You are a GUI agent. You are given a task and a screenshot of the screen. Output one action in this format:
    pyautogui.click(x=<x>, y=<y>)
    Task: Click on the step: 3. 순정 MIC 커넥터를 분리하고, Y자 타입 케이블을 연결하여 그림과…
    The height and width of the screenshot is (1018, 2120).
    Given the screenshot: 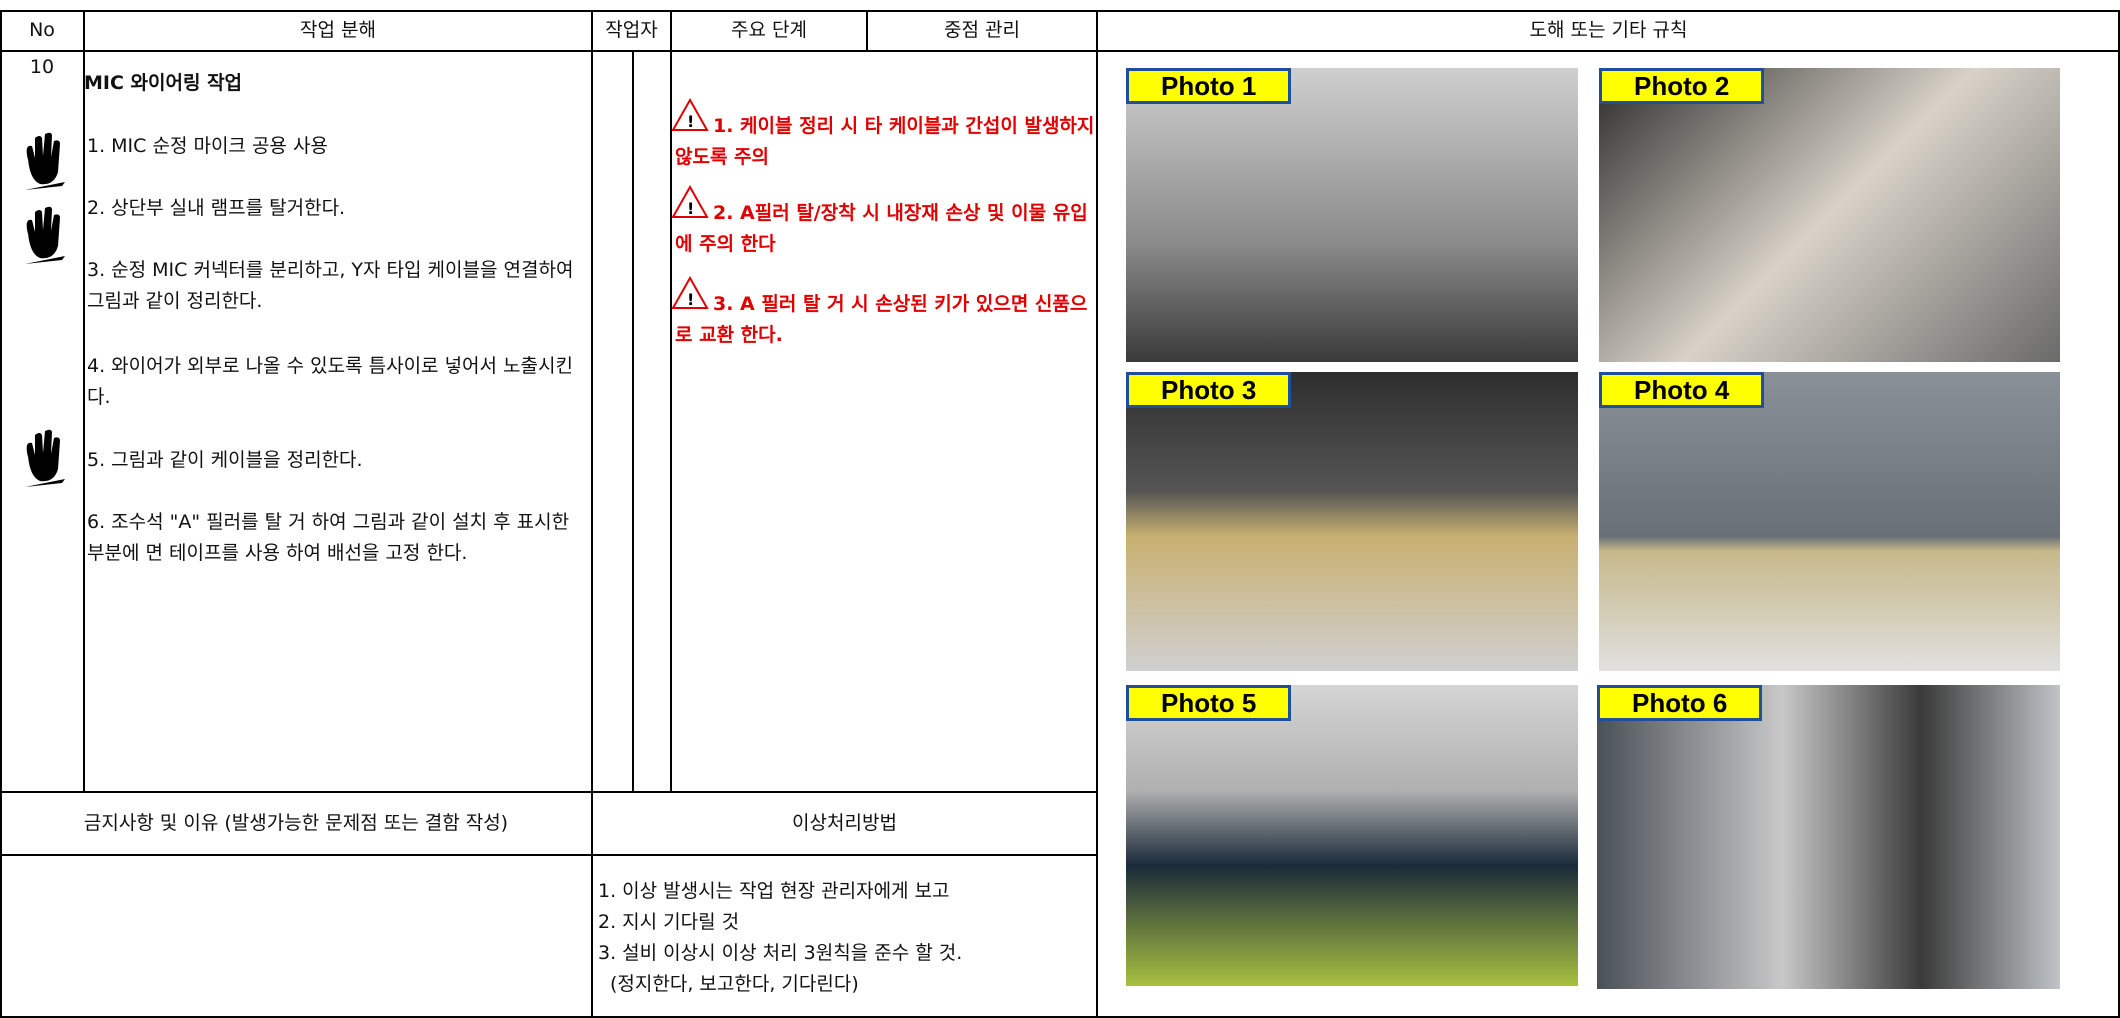 What is the action you would take?
    pyautogui.click(x=330, y=285)
    